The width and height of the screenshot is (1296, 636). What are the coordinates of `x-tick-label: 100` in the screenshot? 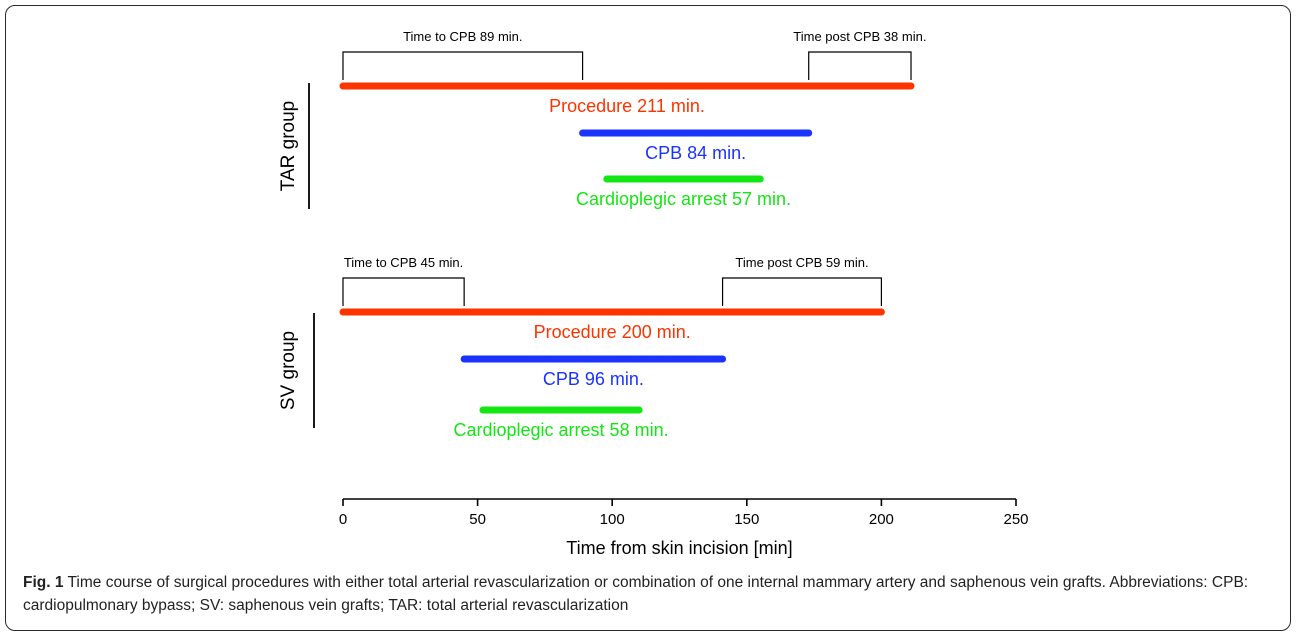 It's located at (612, 519).